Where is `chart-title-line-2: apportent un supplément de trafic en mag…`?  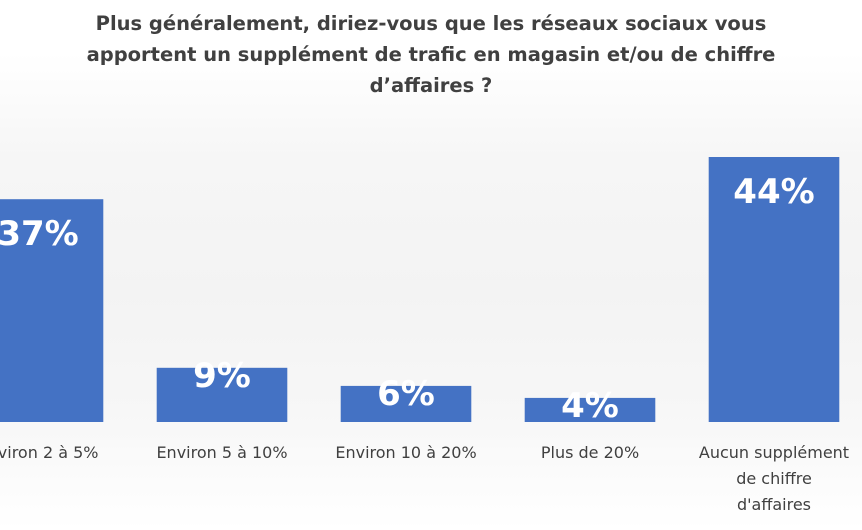 chart-title-line-2: apportent un supplément de trafic en mag… is located at coordinates (431, 54).